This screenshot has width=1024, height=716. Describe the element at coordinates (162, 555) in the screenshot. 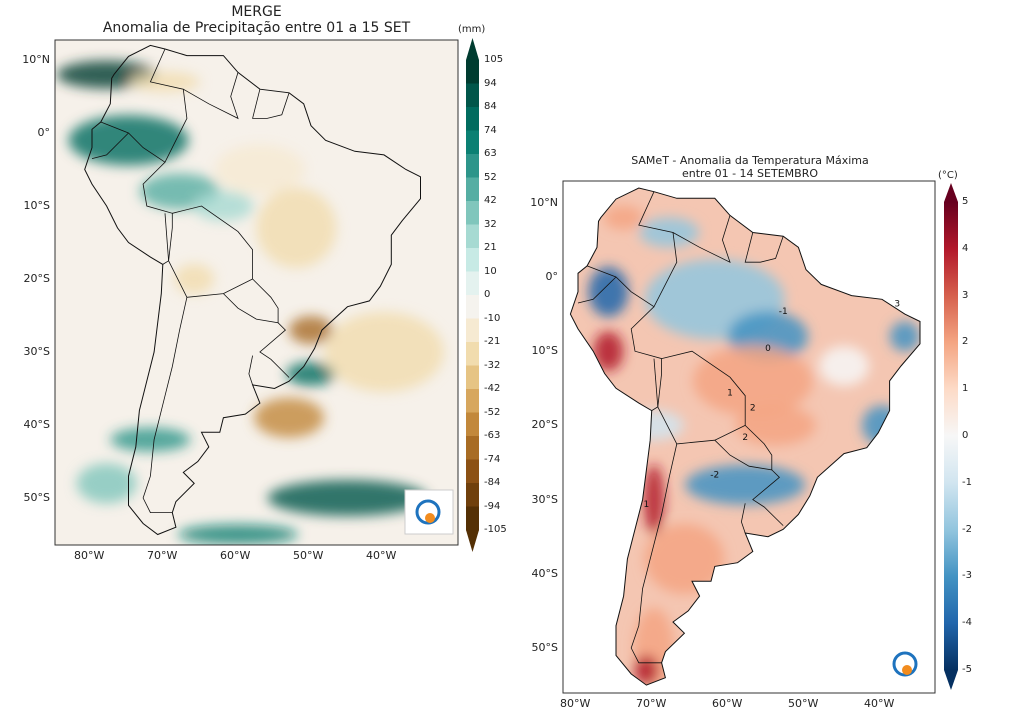

I see `axis-tick-label: 70°W` at that location.